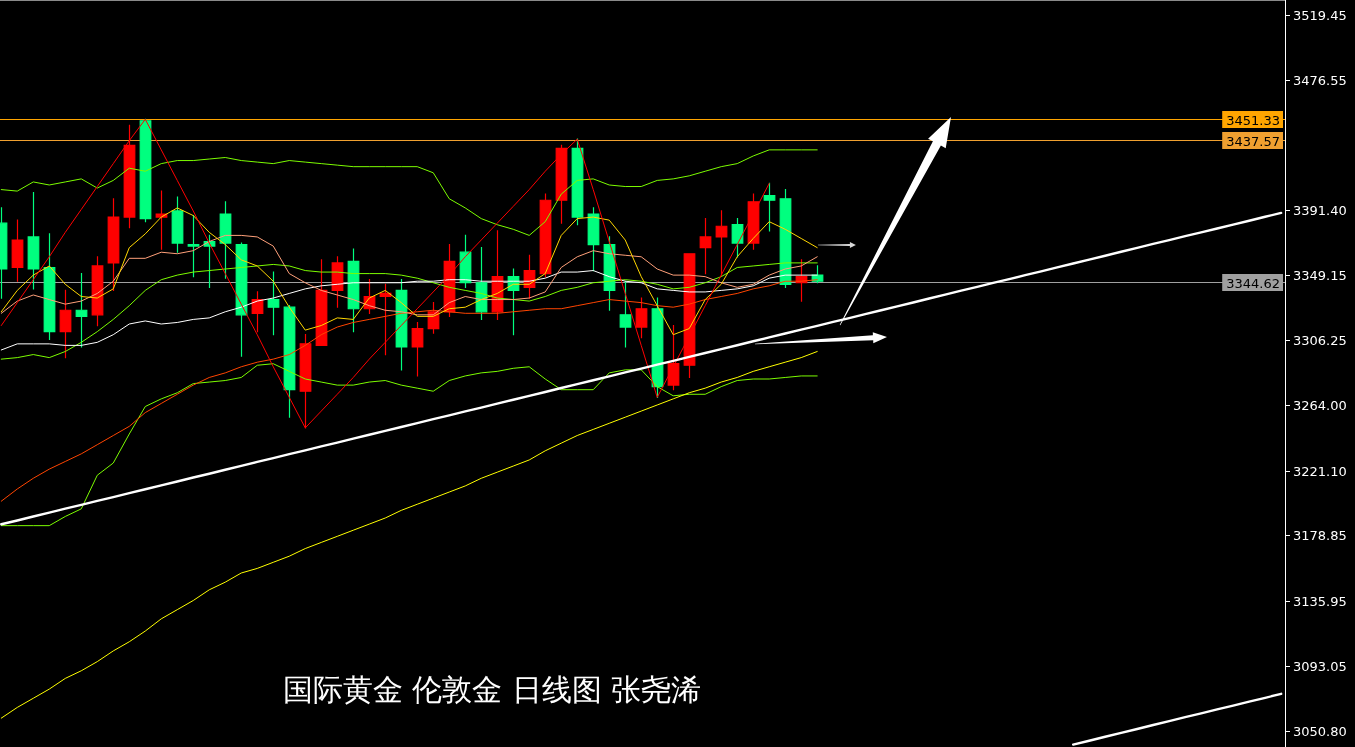  Describe the element at coordinates (1320, 340) in the screenshot. I see `y-tick-label: 3306.25` at that location.